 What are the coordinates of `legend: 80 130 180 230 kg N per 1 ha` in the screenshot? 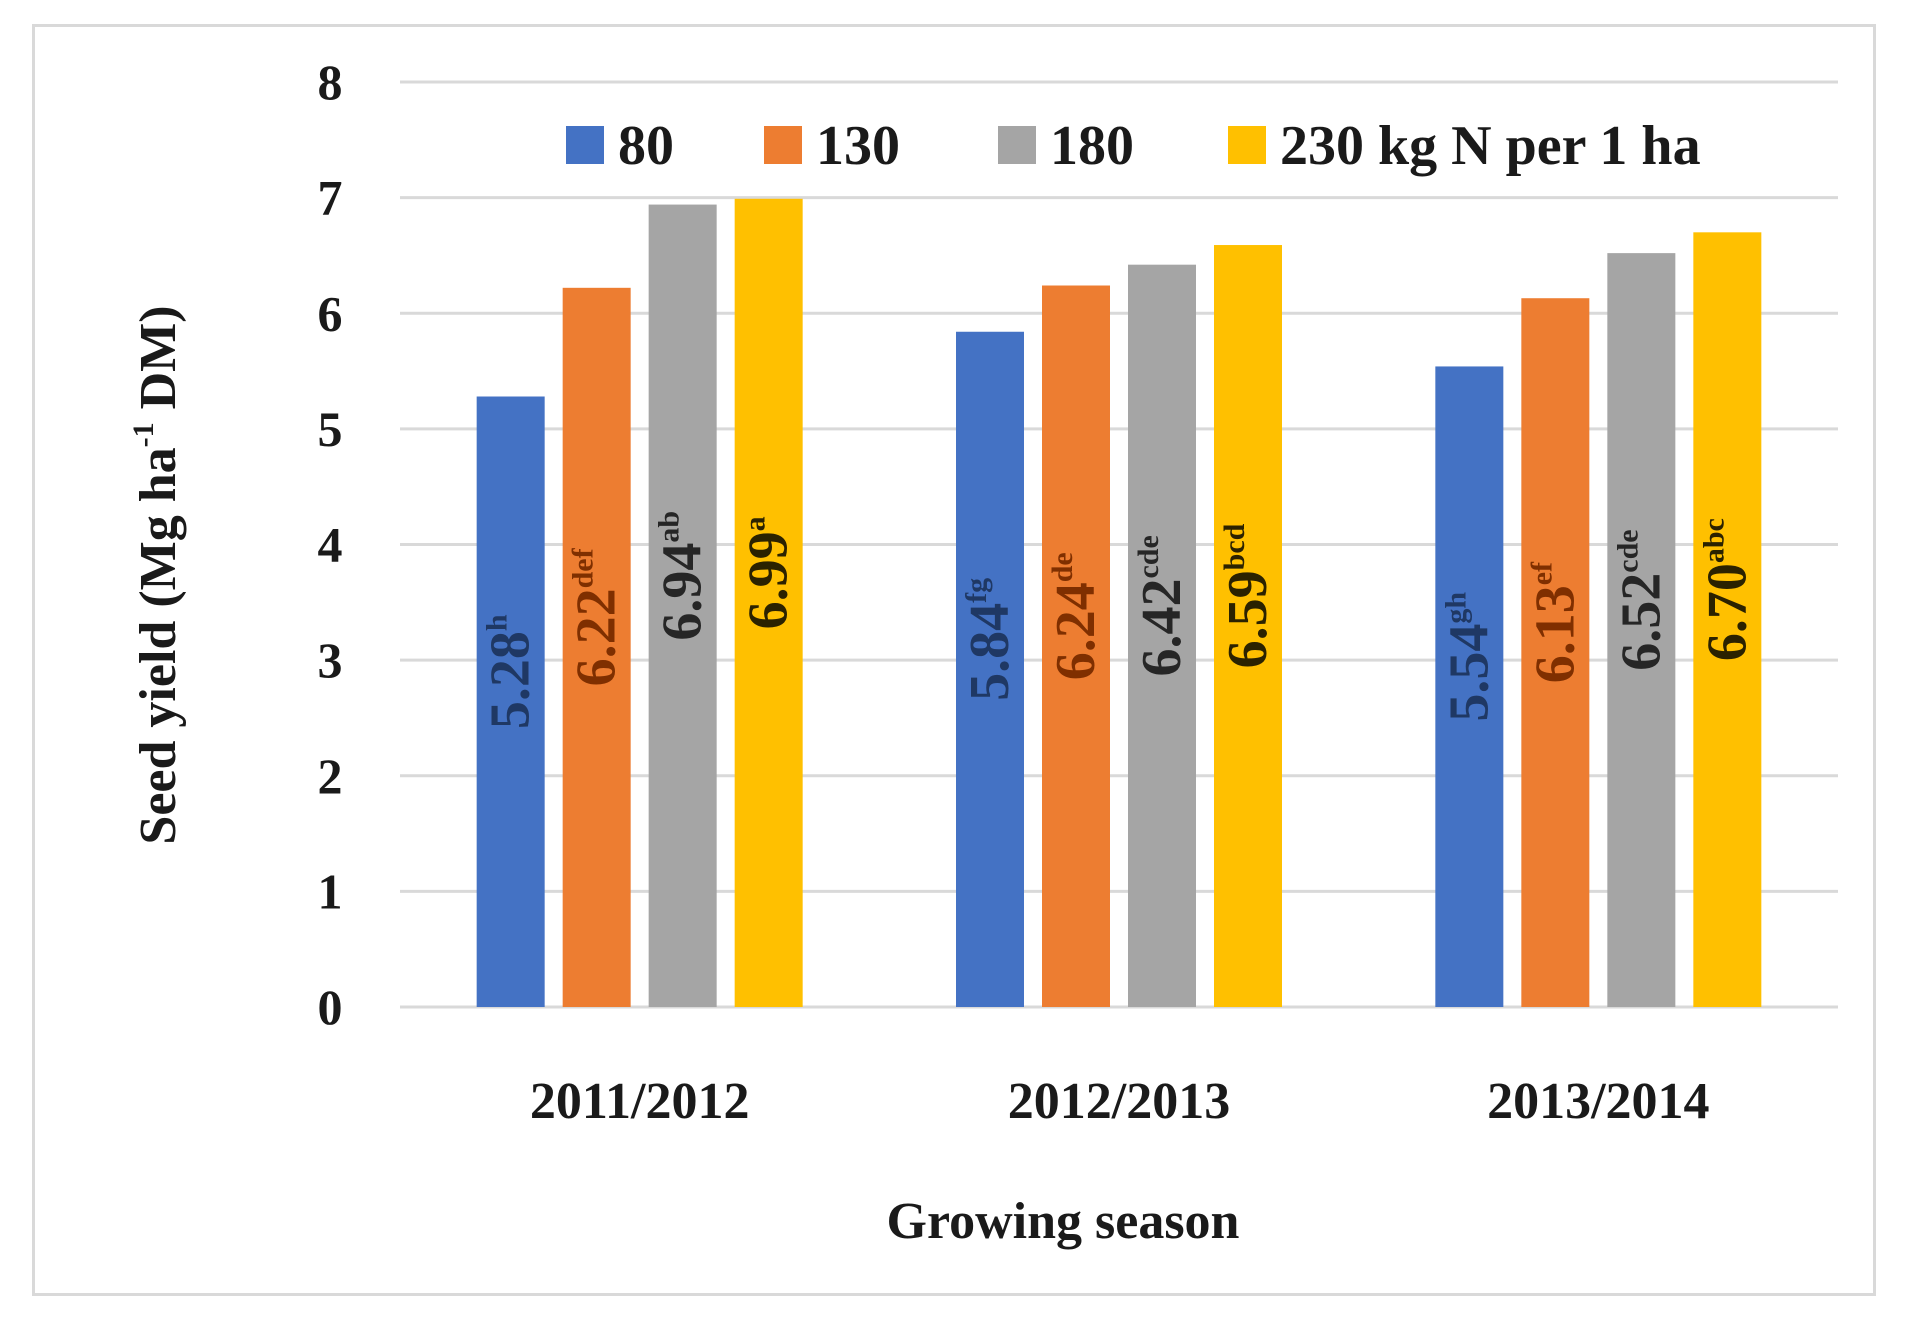 It's located at (1133, 146).